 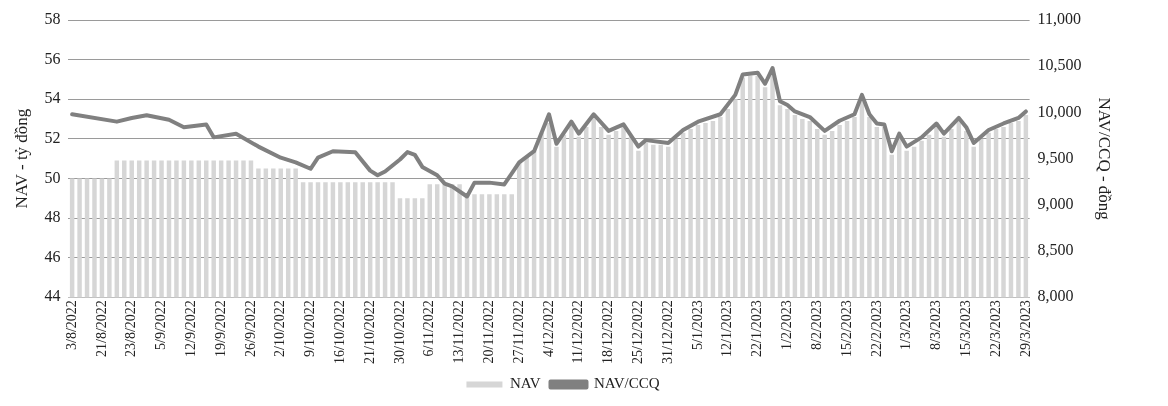 I want to click on x-tick-label: 22/2/2023, so click(x=876, y=328).